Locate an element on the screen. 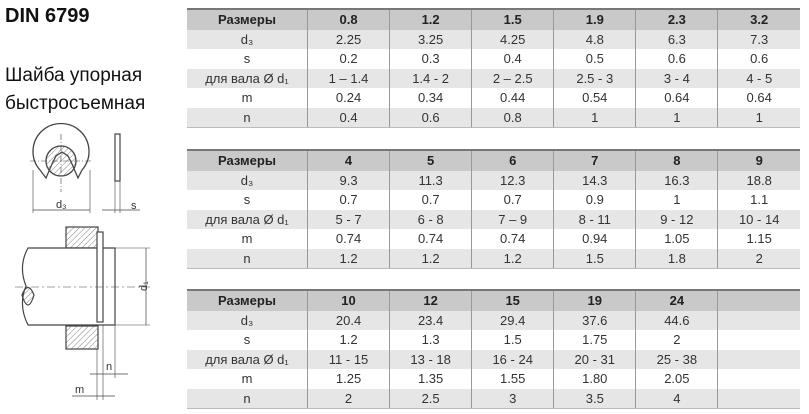 Image resolution: width=809 pixels, height=414 pixels. table-cell: 0.2 is located at coordinates (348, 59).